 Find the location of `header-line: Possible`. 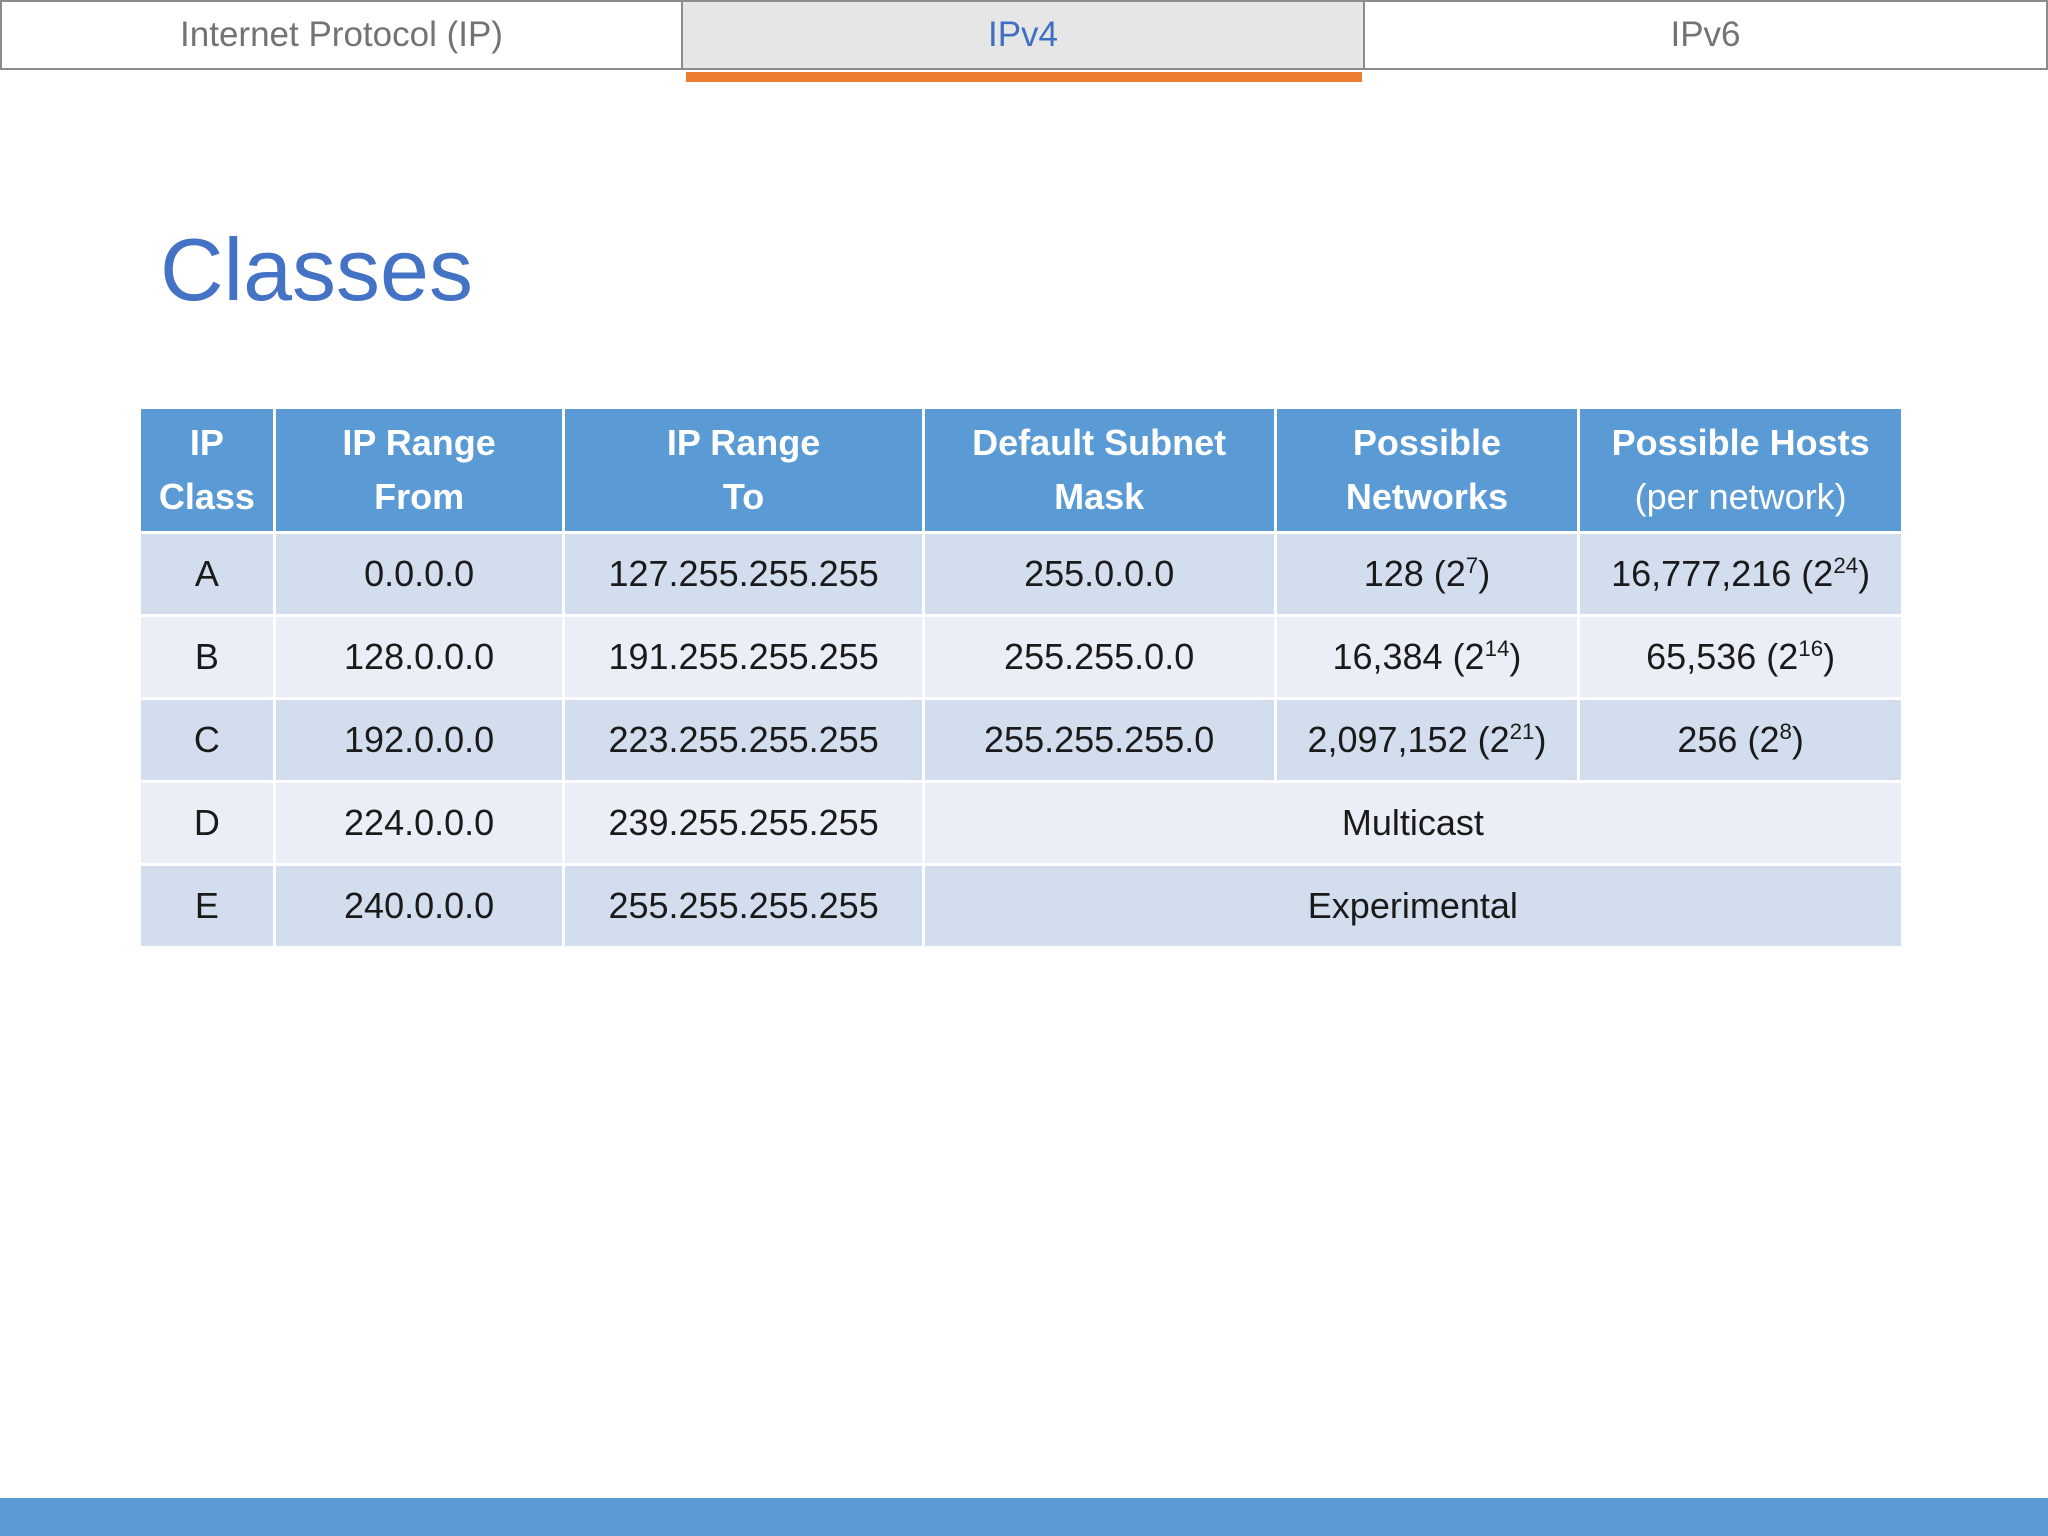

header-line: Possible is located at coordinates (1426, 442).